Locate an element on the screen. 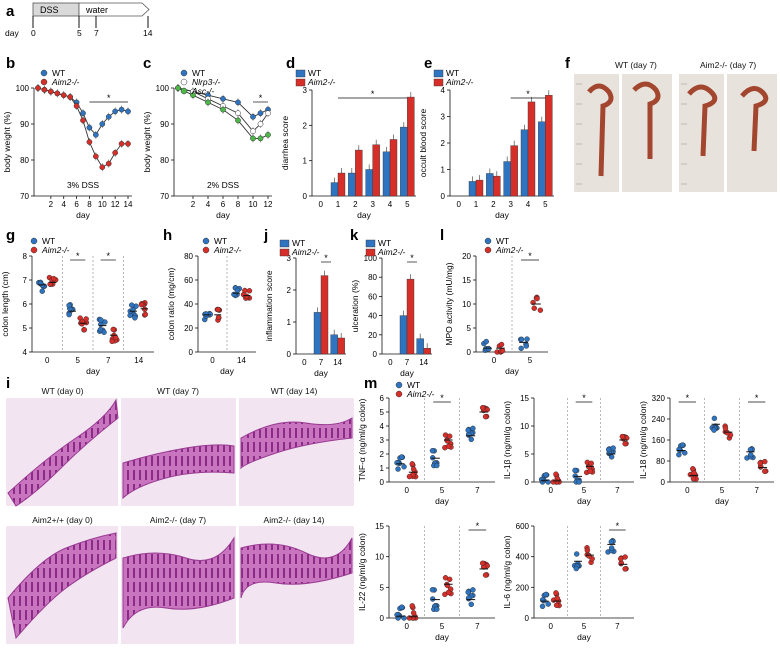 The height and width of the screenshot is (652, 780). panel-label-f: f is located at coordinates (568, 63).